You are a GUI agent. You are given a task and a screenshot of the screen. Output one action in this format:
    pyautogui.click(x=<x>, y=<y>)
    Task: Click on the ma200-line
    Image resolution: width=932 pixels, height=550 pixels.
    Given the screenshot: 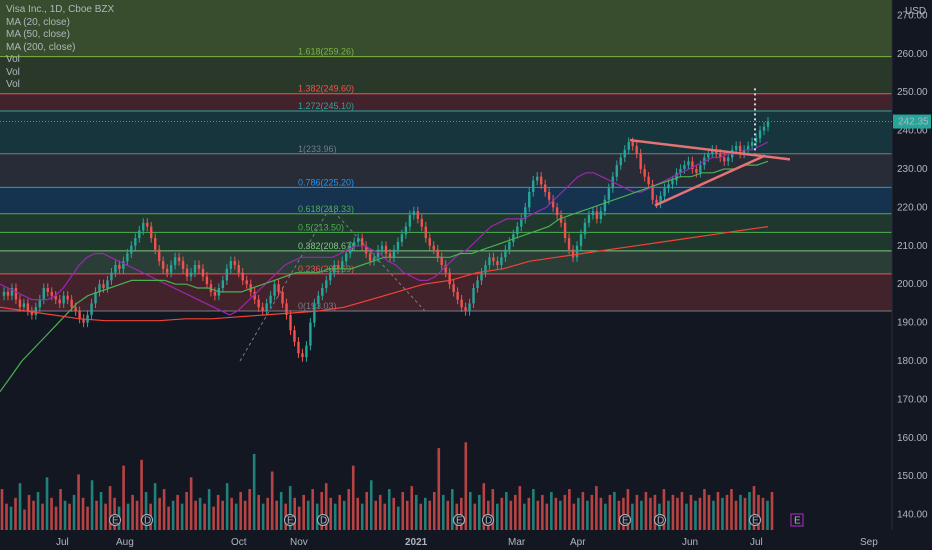 What is the action you would take?
    pyautogui.click(x=384, y=274)
    